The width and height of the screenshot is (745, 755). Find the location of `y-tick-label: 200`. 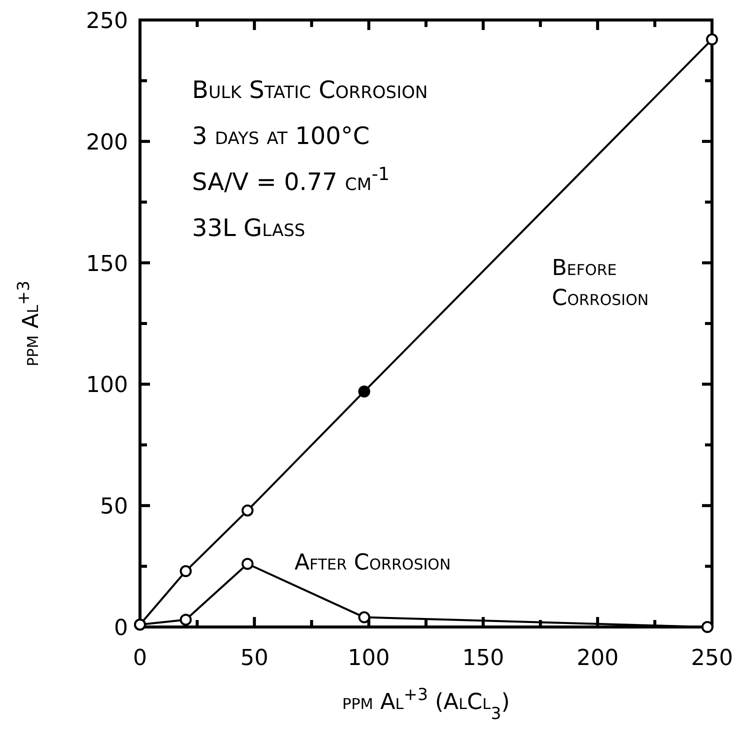

y-tick-label: 200 is located at coordinates (107, 143).